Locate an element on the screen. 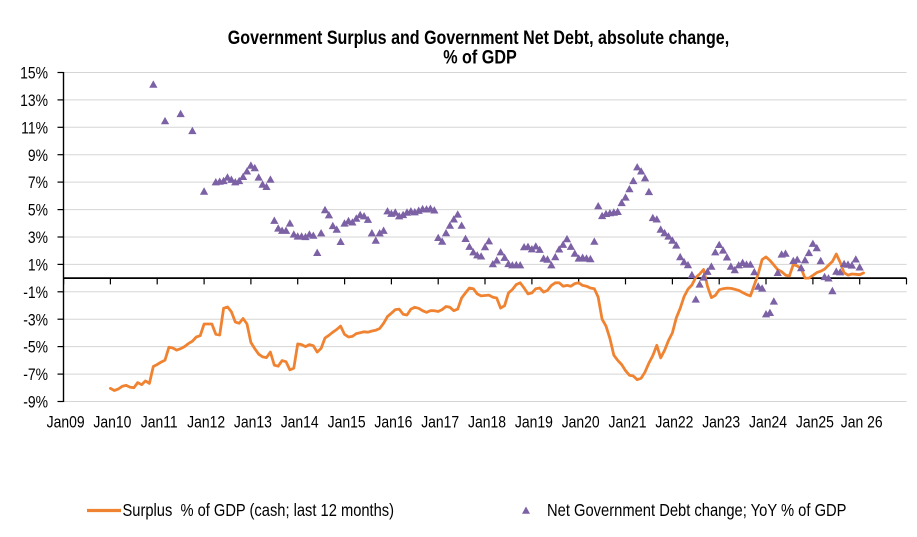 This screenshot has width=917, height=537. svg-text: Jan 26 is located at coordinates (862, 422).